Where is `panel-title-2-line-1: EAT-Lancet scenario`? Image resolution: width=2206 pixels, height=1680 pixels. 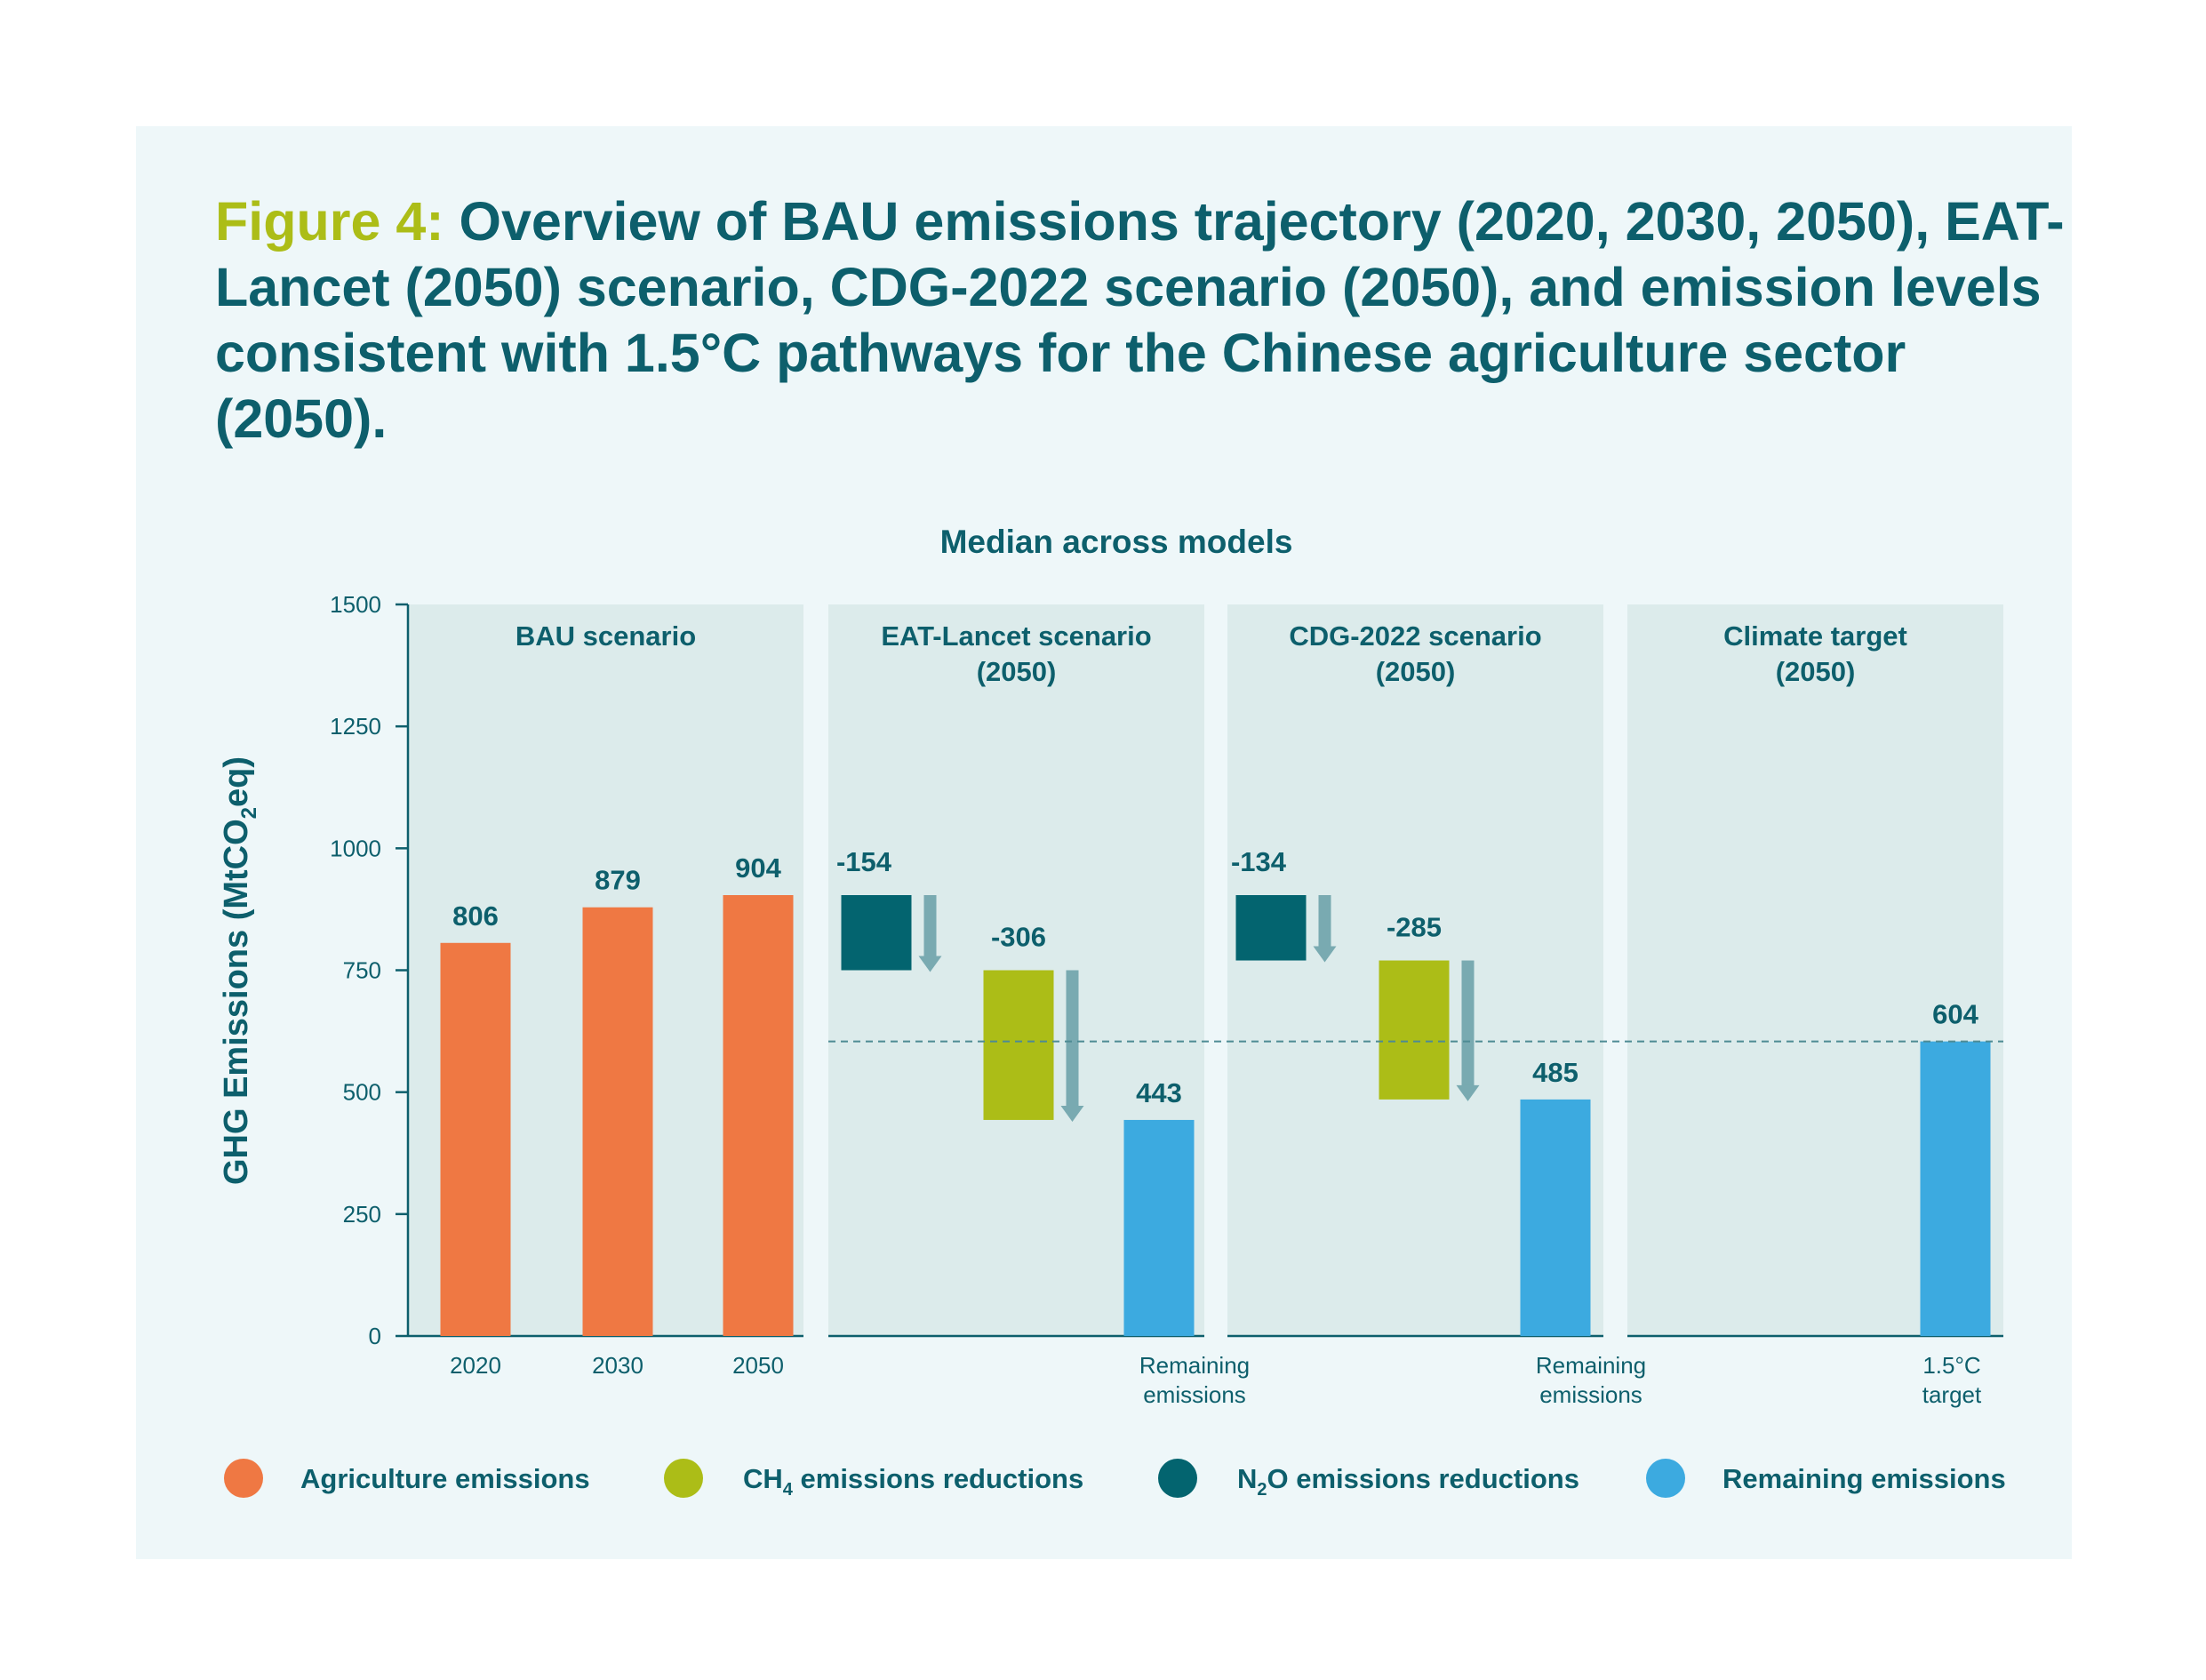
panel-title-2-line-1: EAT-Lancet scenario is located at coordinates (1016, 636).